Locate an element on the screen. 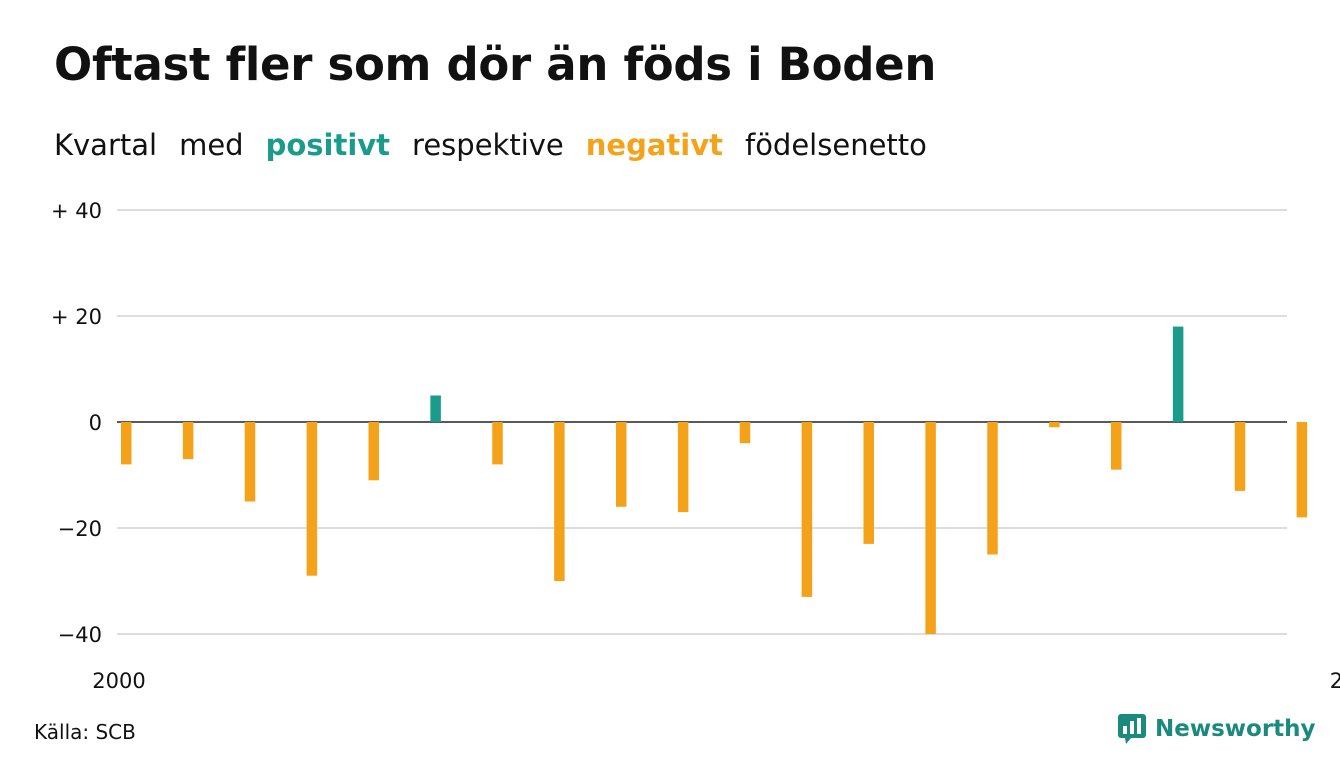 This screenshot has width=1340, height=780. x-tick-label: 2000 is located at coordinates (118, 681).